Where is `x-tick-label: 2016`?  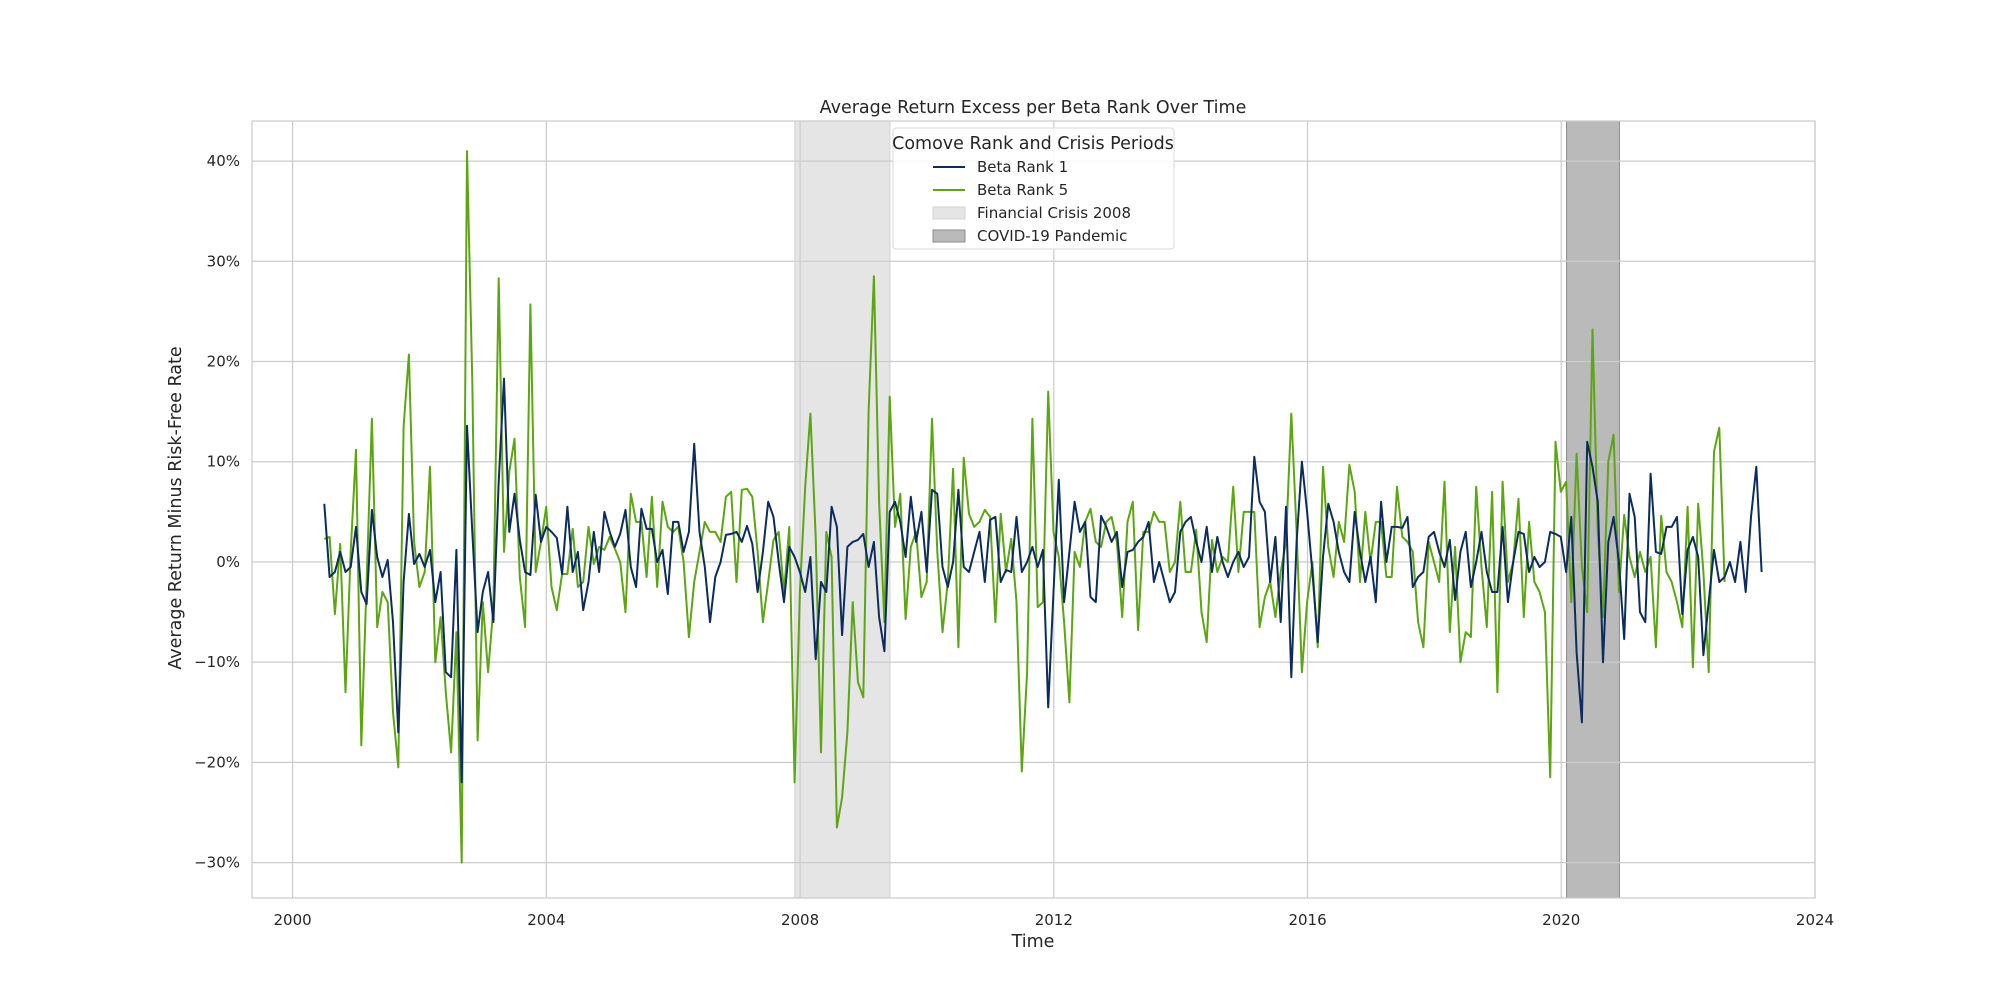
x-tick-label: 2016 is located at coordinates (1307, 920).